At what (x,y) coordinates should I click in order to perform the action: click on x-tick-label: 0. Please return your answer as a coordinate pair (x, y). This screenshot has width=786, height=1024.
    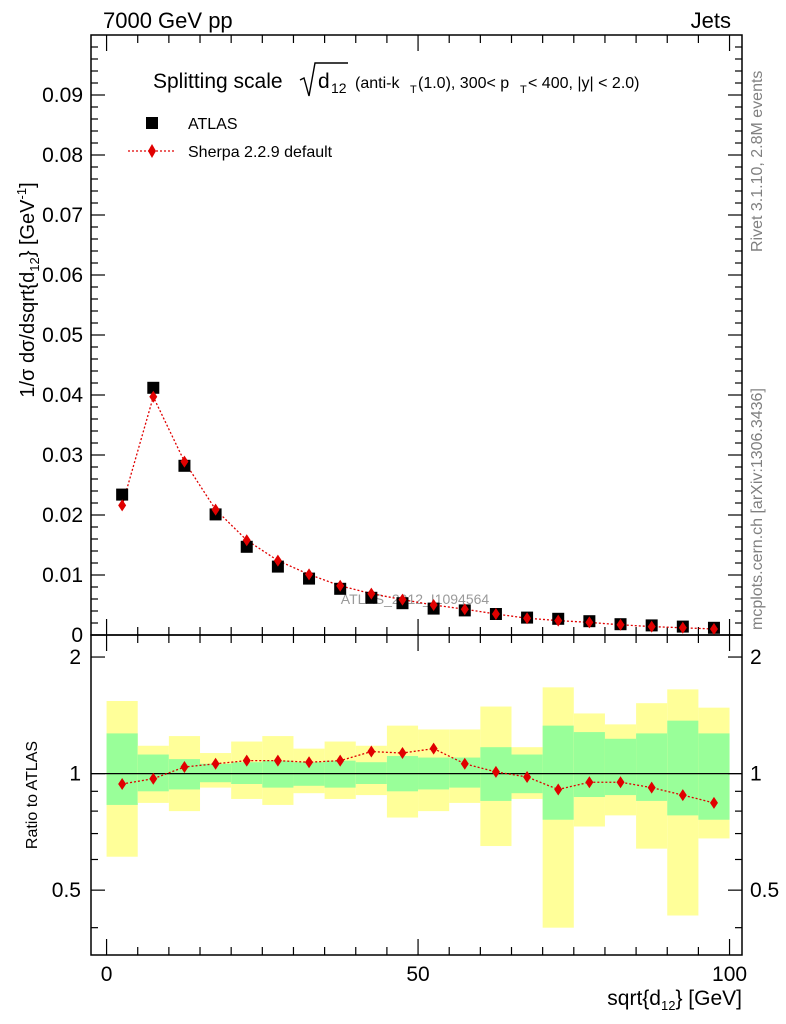
    Looking at the image, I should click on (107, 974).